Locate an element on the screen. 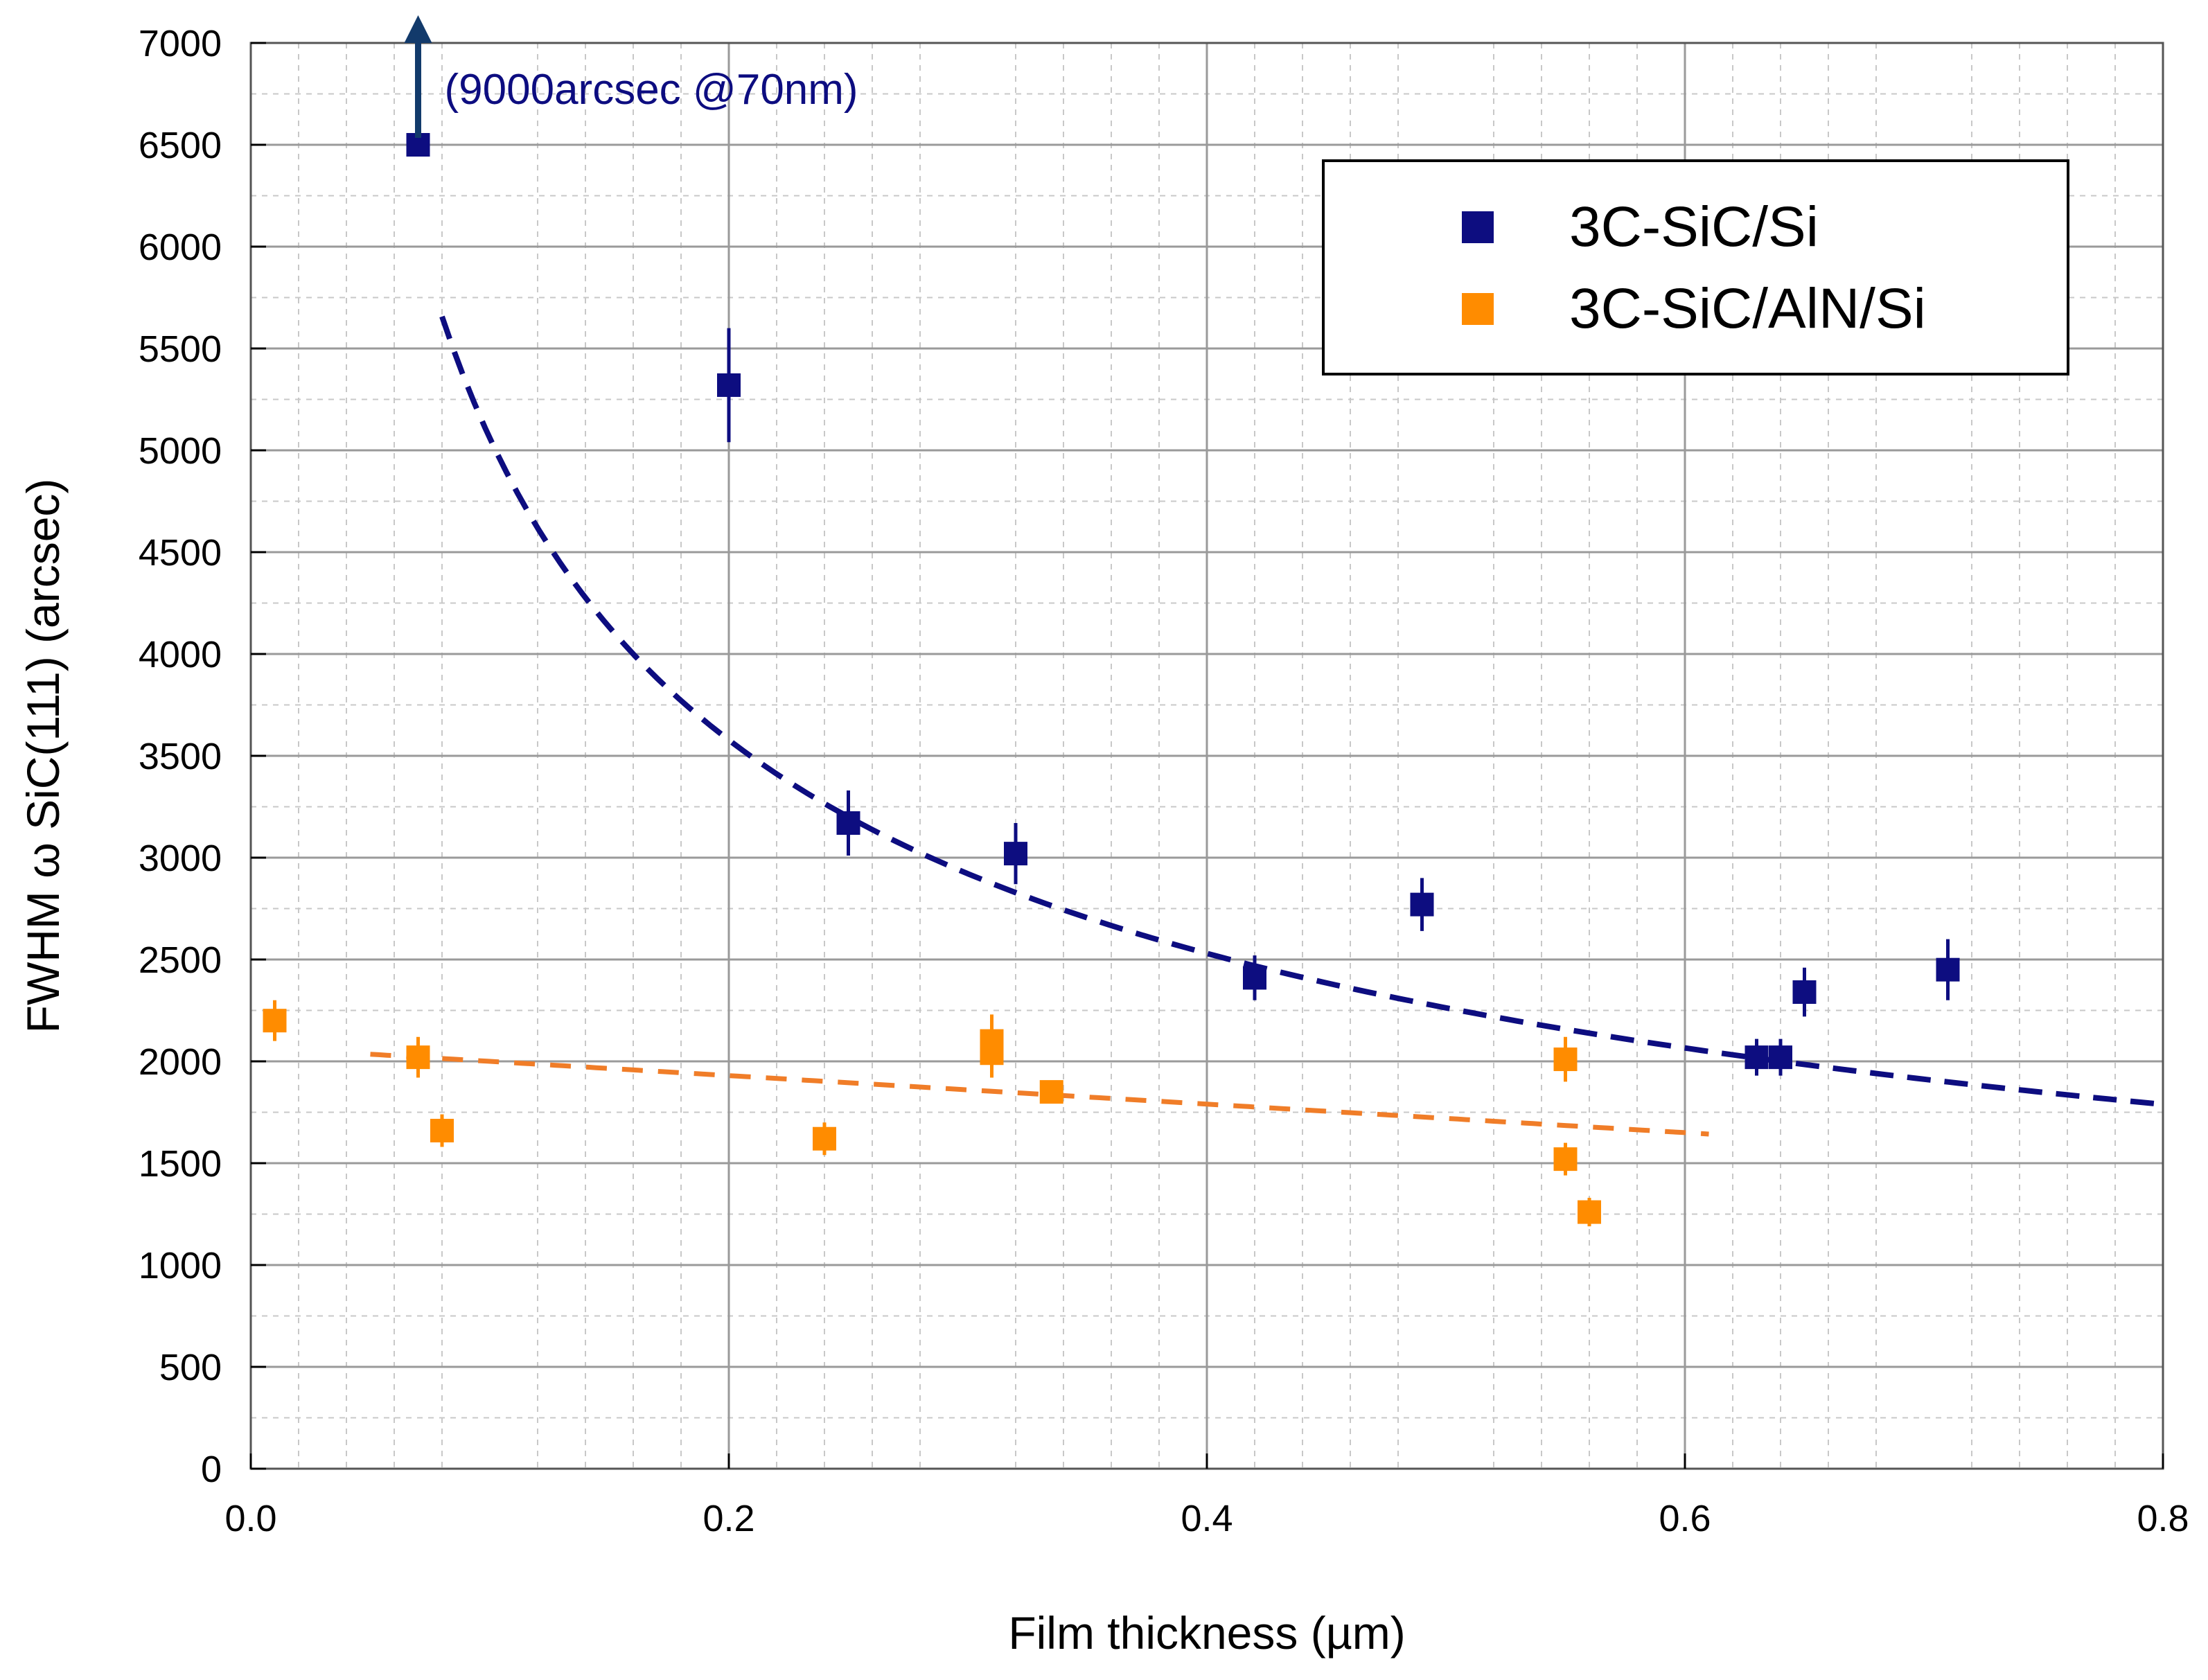 Image resolution: width=2208 pixels, height=1680 pixels. x-tick-label: 0.2 is located at coordinates (728, 1518).